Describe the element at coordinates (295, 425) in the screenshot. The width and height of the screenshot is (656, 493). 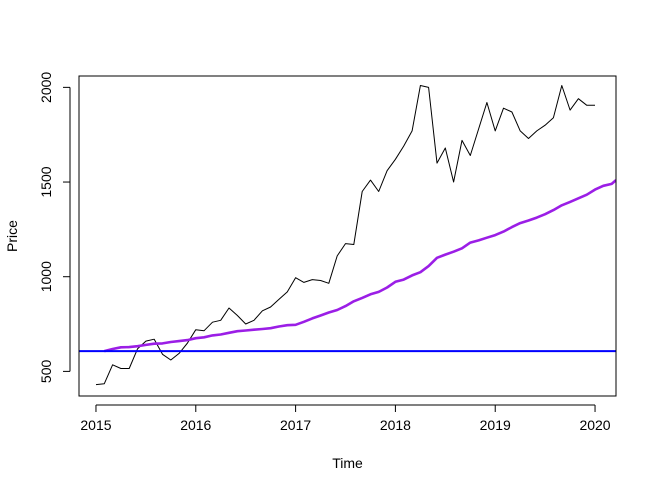
I see `x-tick-label: 2017` at that location.